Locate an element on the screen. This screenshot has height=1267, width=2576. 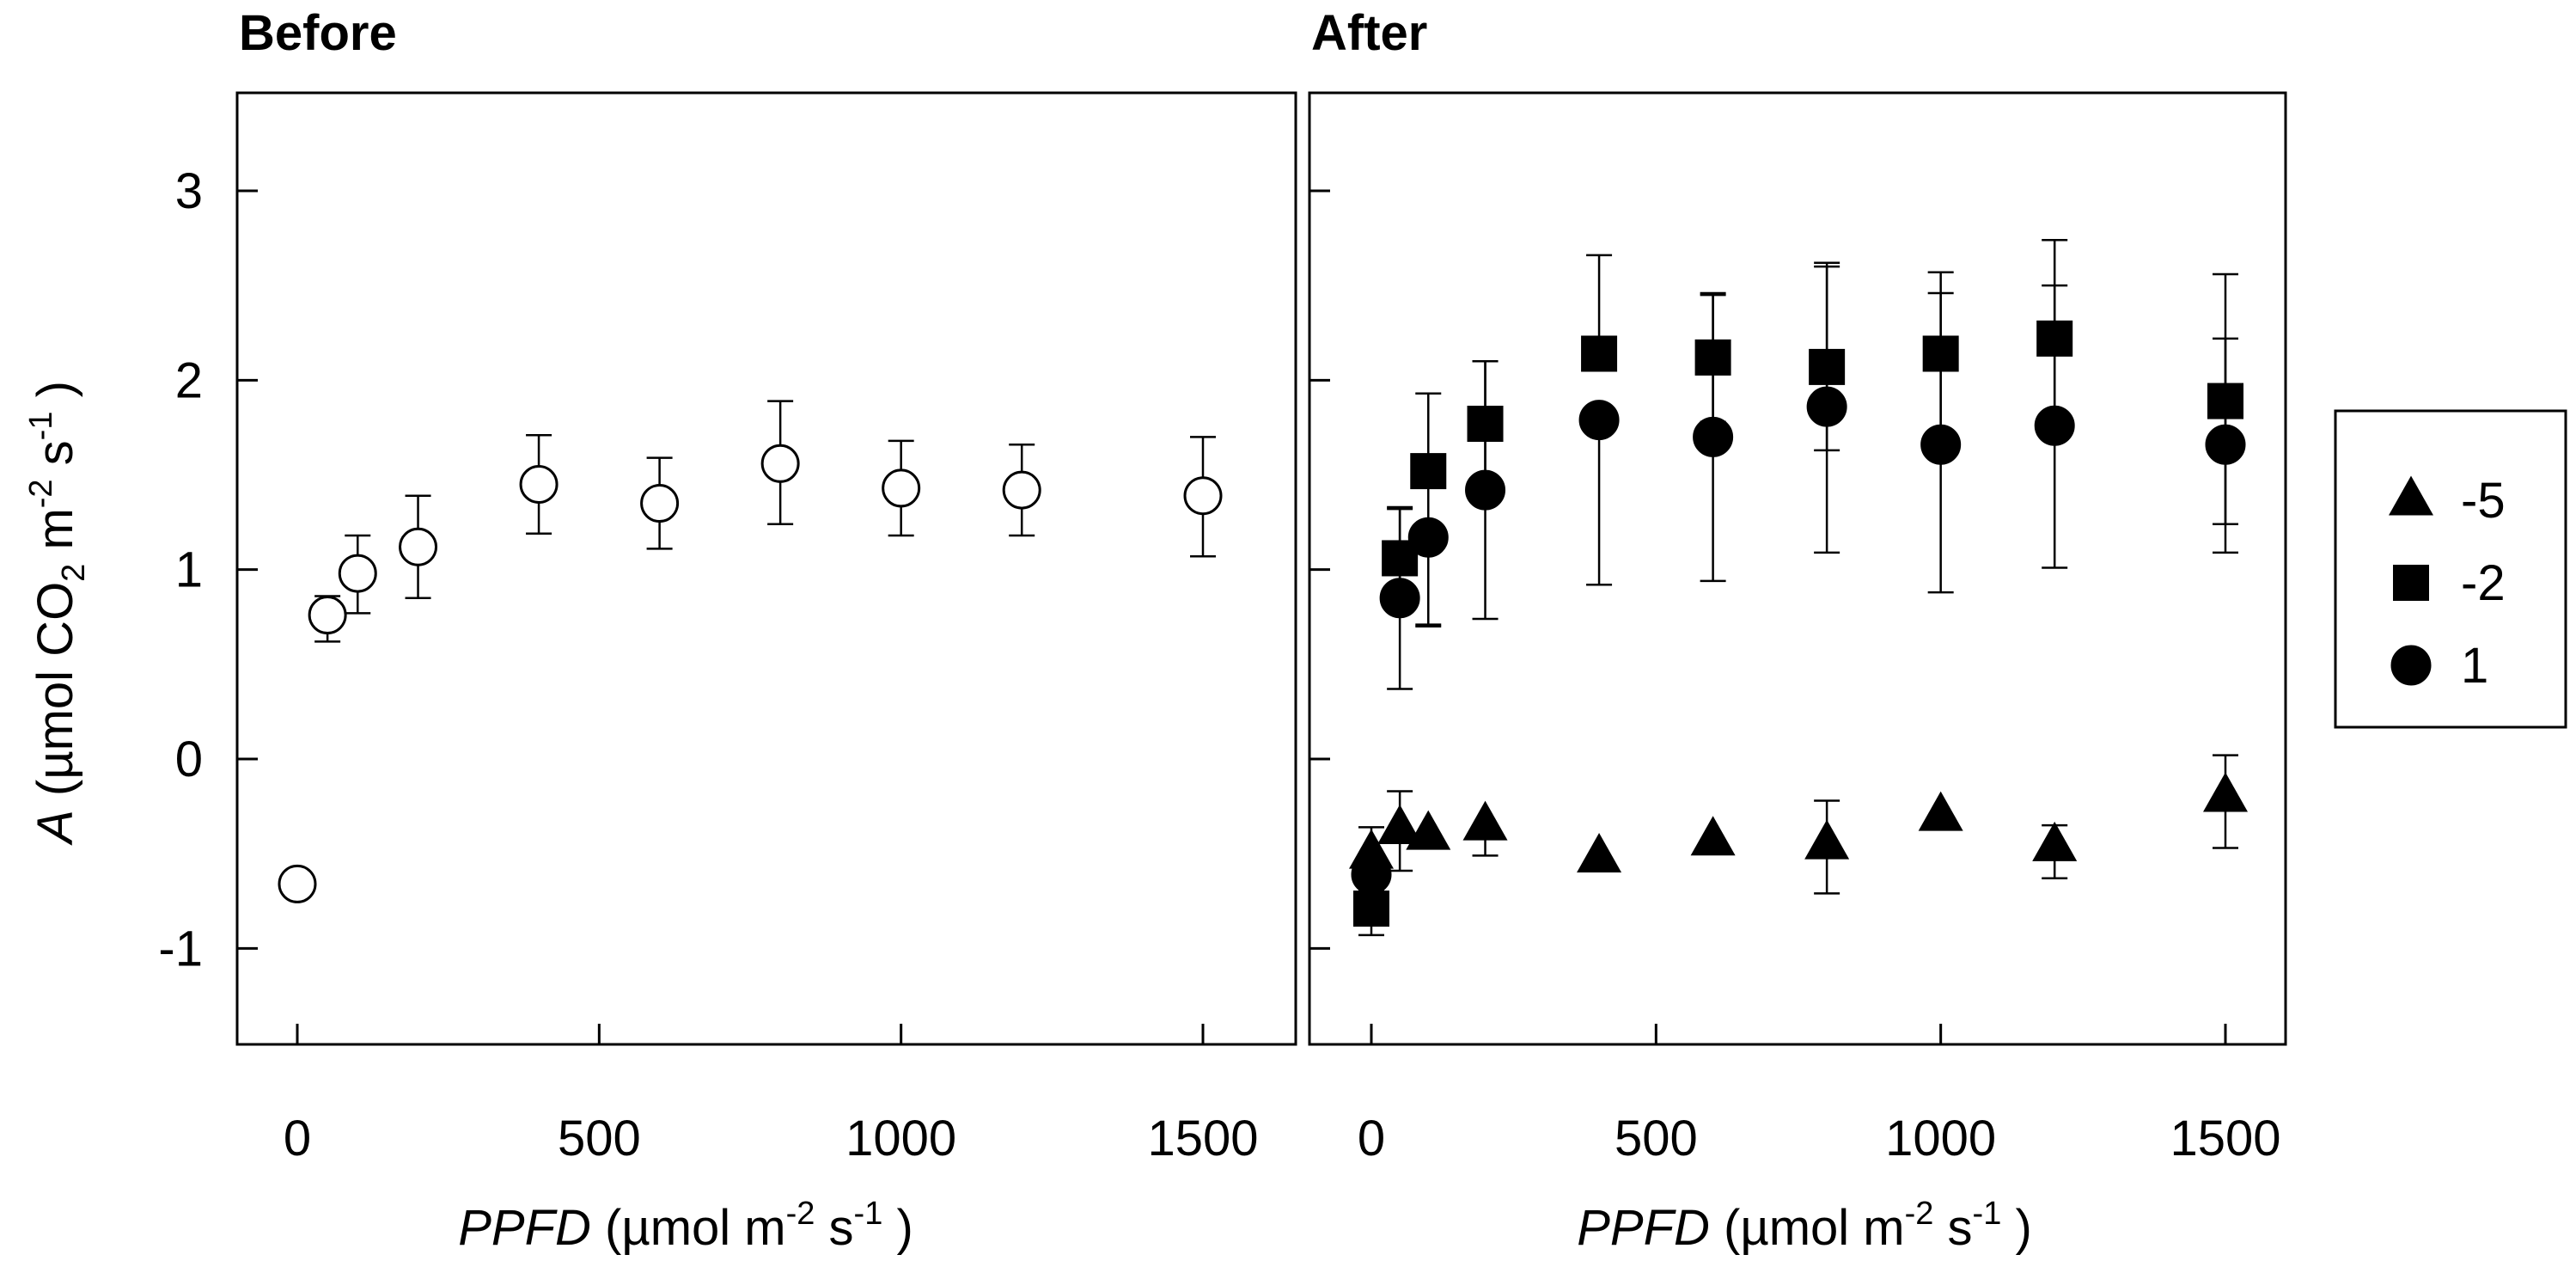
y-label-mid2: s is located at coordinates (55, 460).